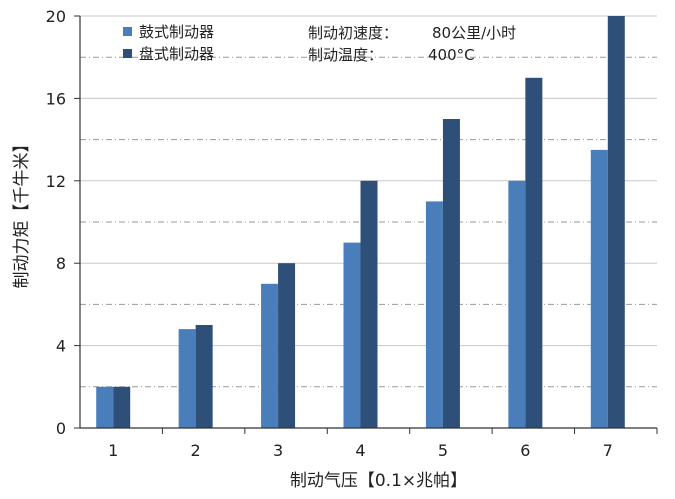  I want to click on x-tick-label: 4, so click(360, 450).